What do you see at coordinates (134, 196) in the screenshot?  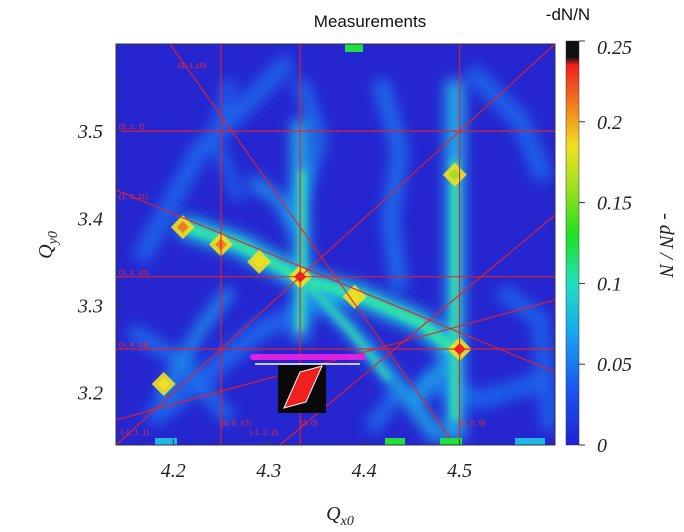 I see `resonance-label: (1, 2, 11)` at bounding box center [134, 196].